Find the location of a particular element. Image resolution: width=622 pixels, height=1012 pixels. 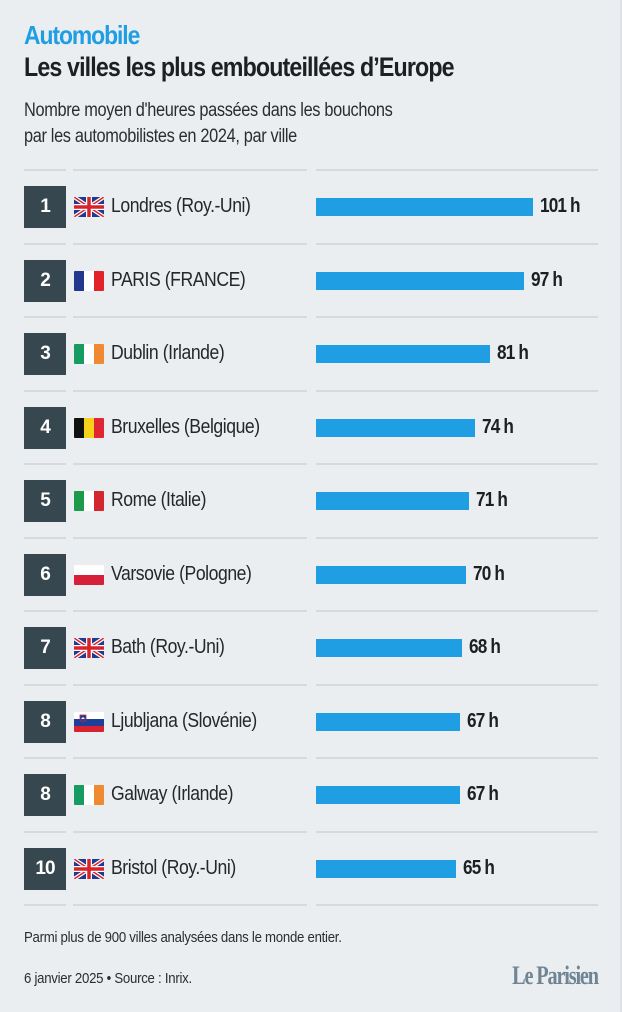

source-line: 6 janvier 2025 • Source : Inrix. is located at coordinates (108, 978).